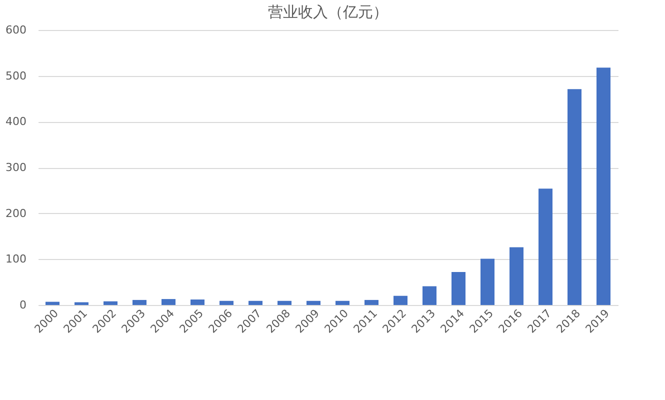 Image resolution: width=665 pixels, height=400 pixels. I want to click on y-tick-label: 600, so click(16, 30).